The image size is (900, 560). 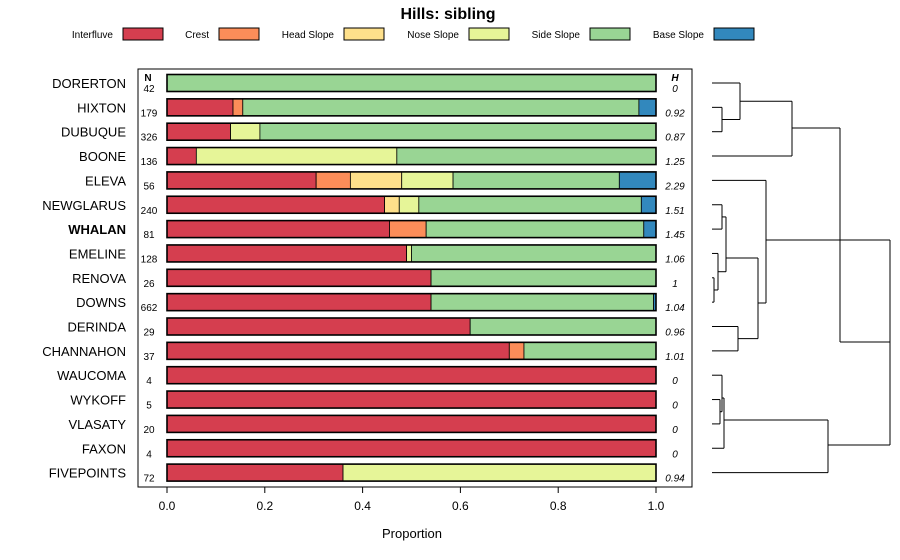 I want to click on n-value: 42, so click(x=149, y=89).